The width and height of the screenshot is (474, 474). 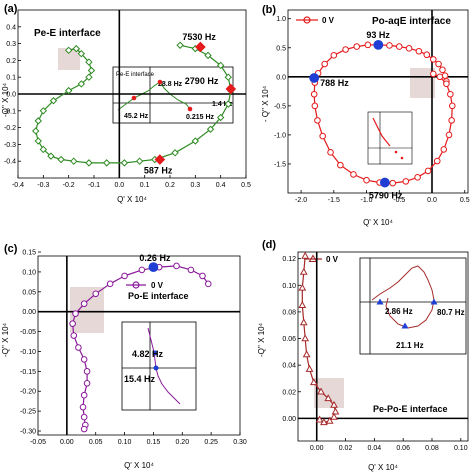 What do you see at coordinates (289, 392) in the screenshot?
I see `panel-d-ytick-label: 0.02` at bounding box center [289, 392].